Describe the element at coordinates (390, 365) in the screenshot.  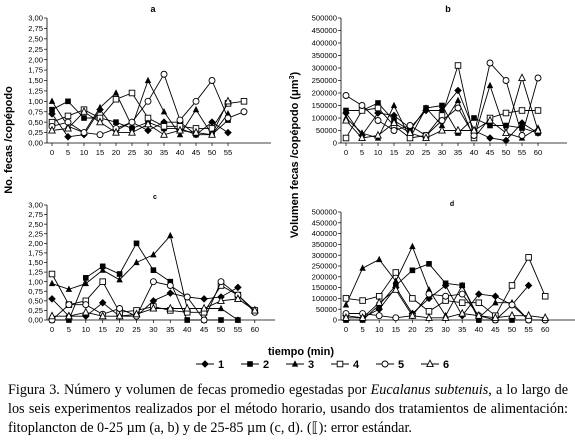
I see `legend-item-5: 5` at that location.